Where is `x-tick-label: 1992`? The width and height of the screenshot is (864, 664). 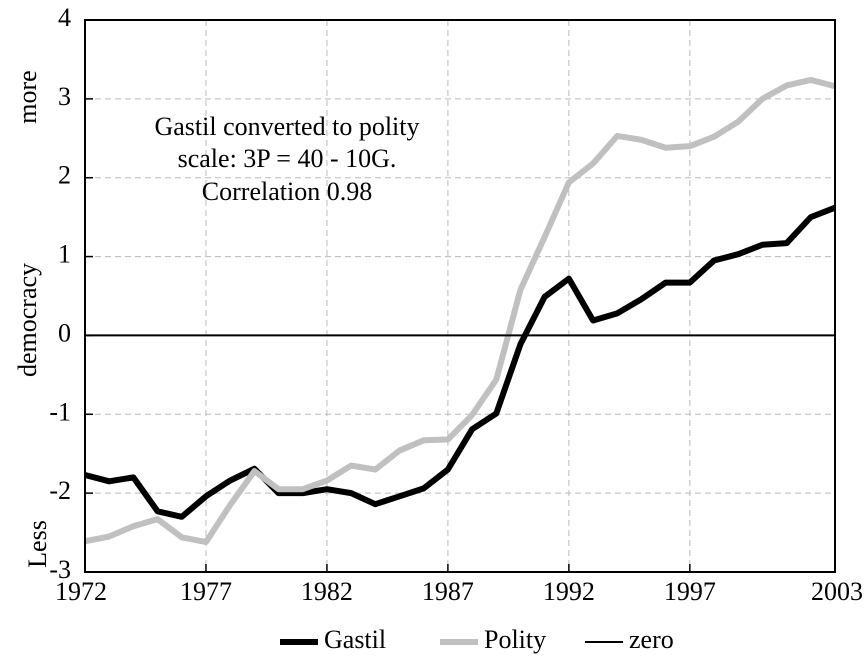 x-tick-label: 1992 is located at coordinates (569, 591).